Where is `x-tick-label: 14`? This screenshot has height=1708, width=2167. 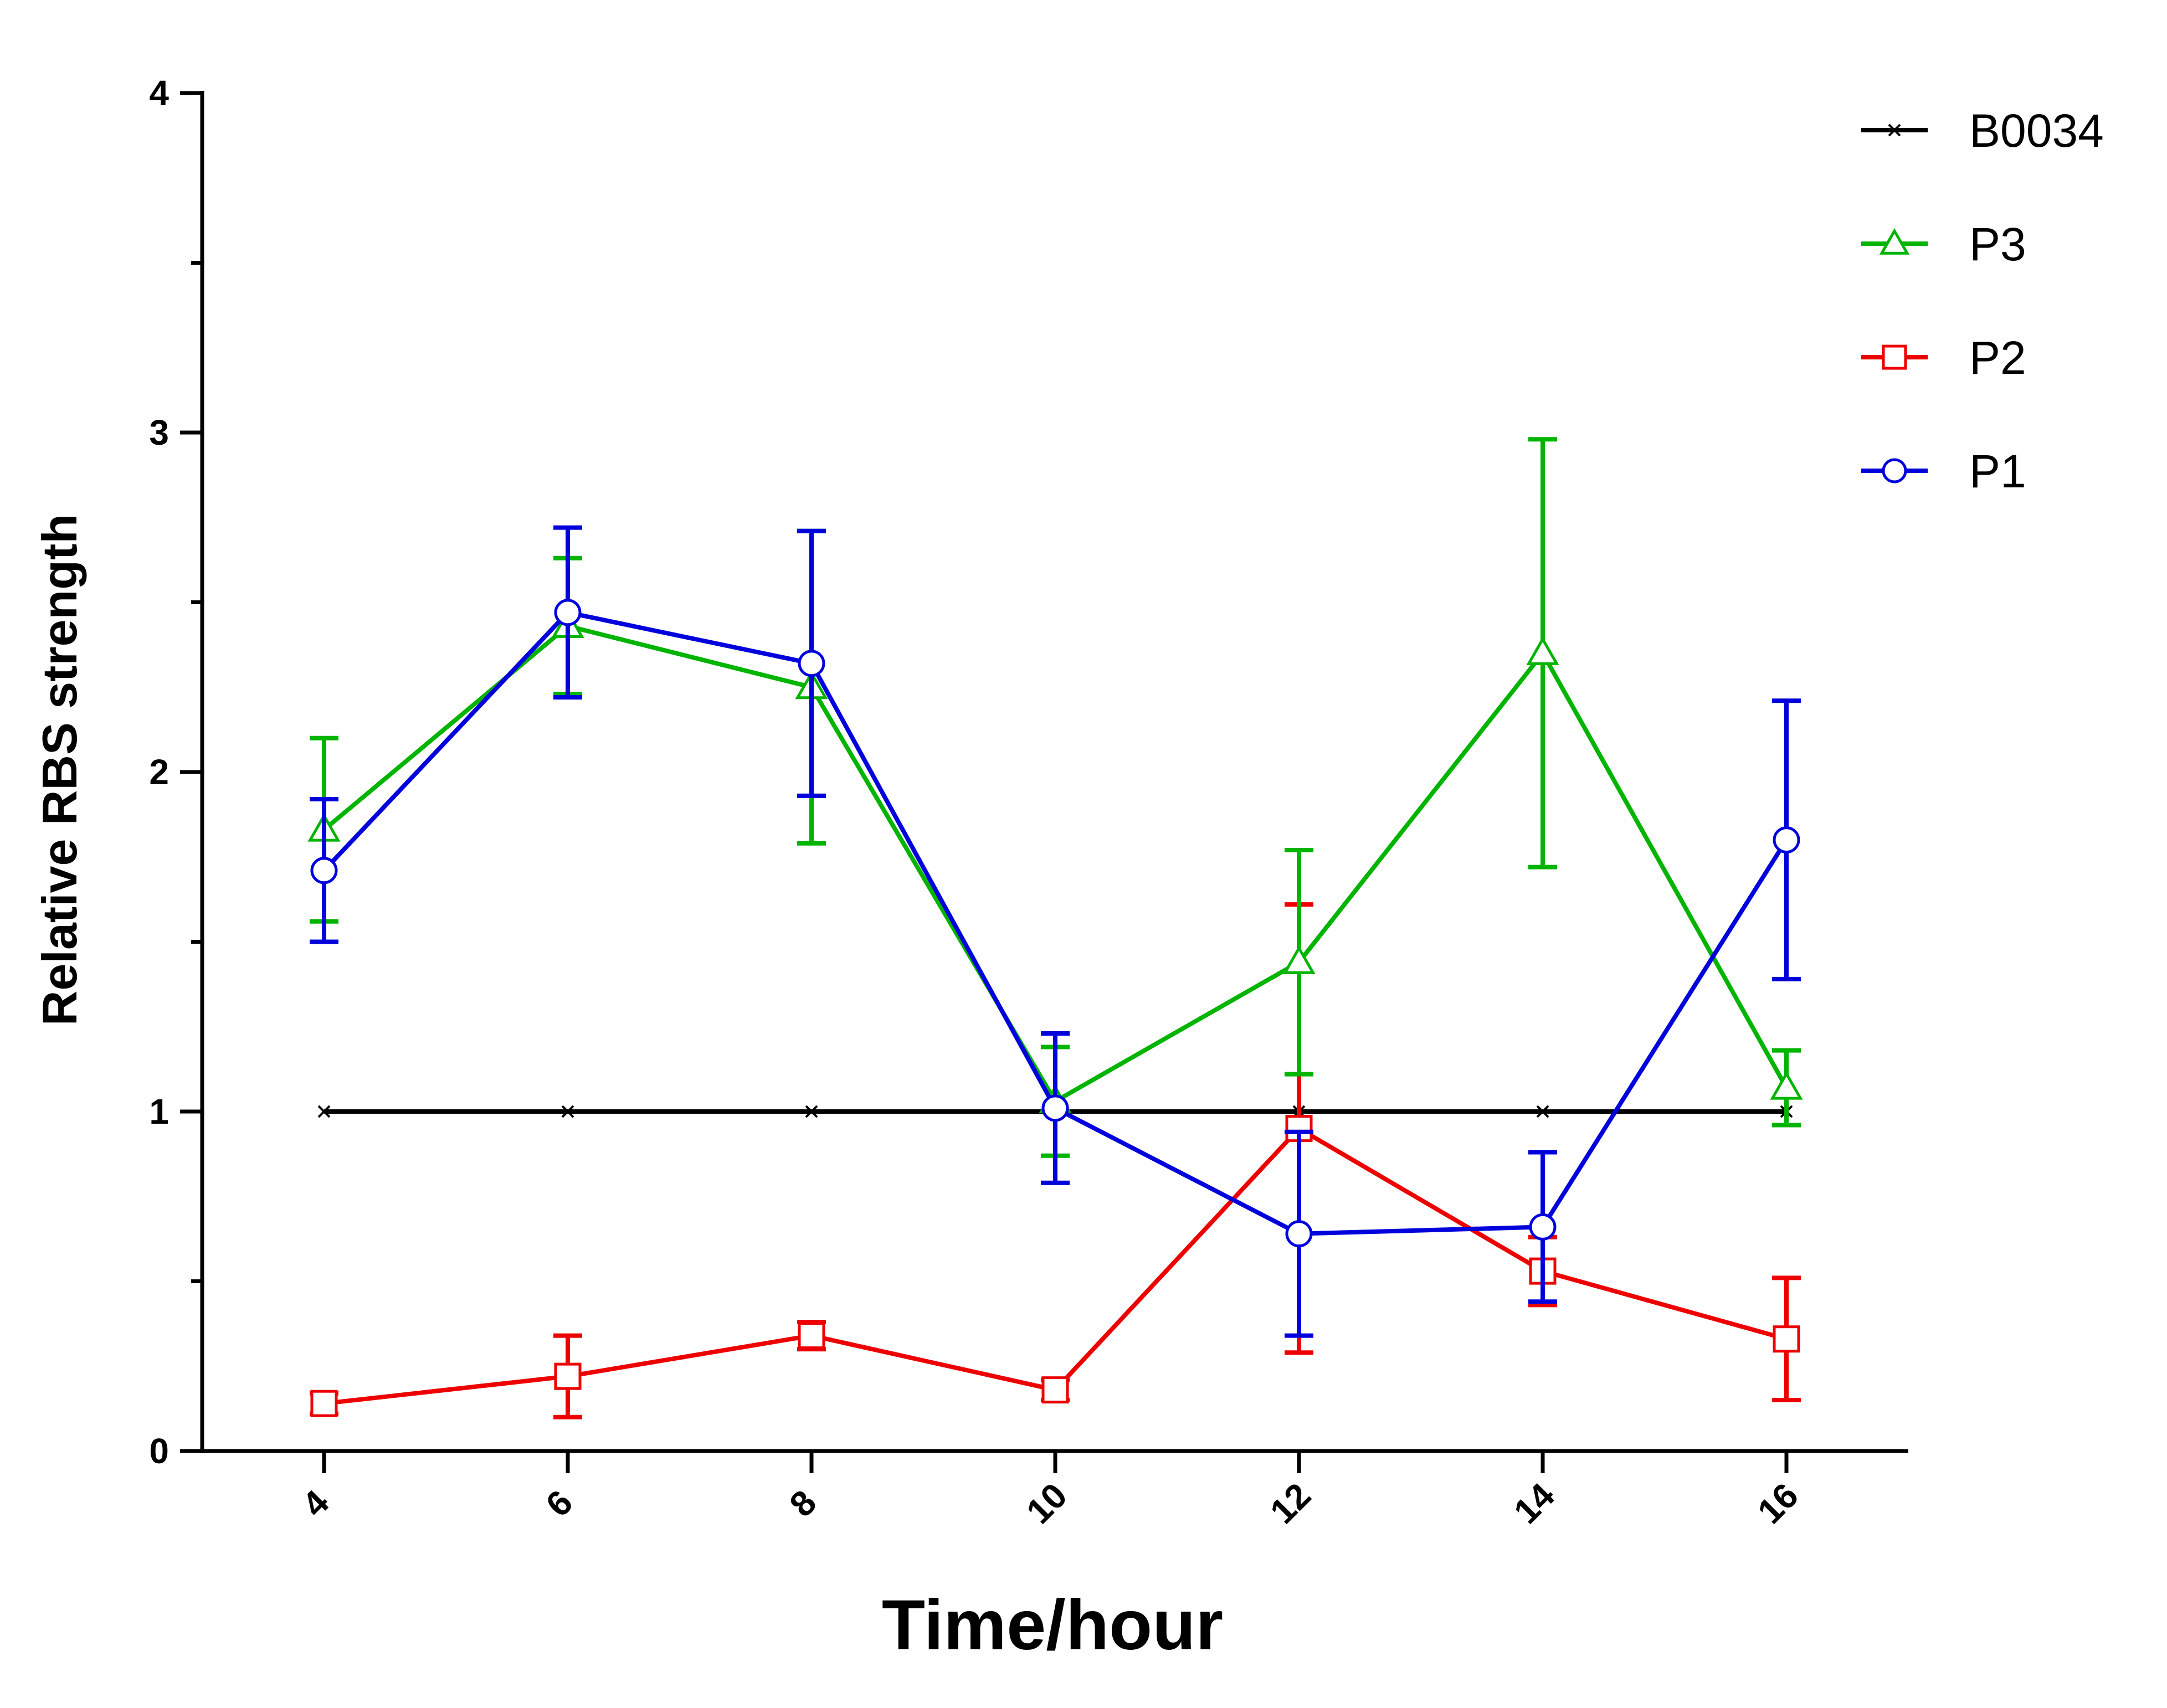
x-tick-label: 14 is located at coordinates (1534, 1504).